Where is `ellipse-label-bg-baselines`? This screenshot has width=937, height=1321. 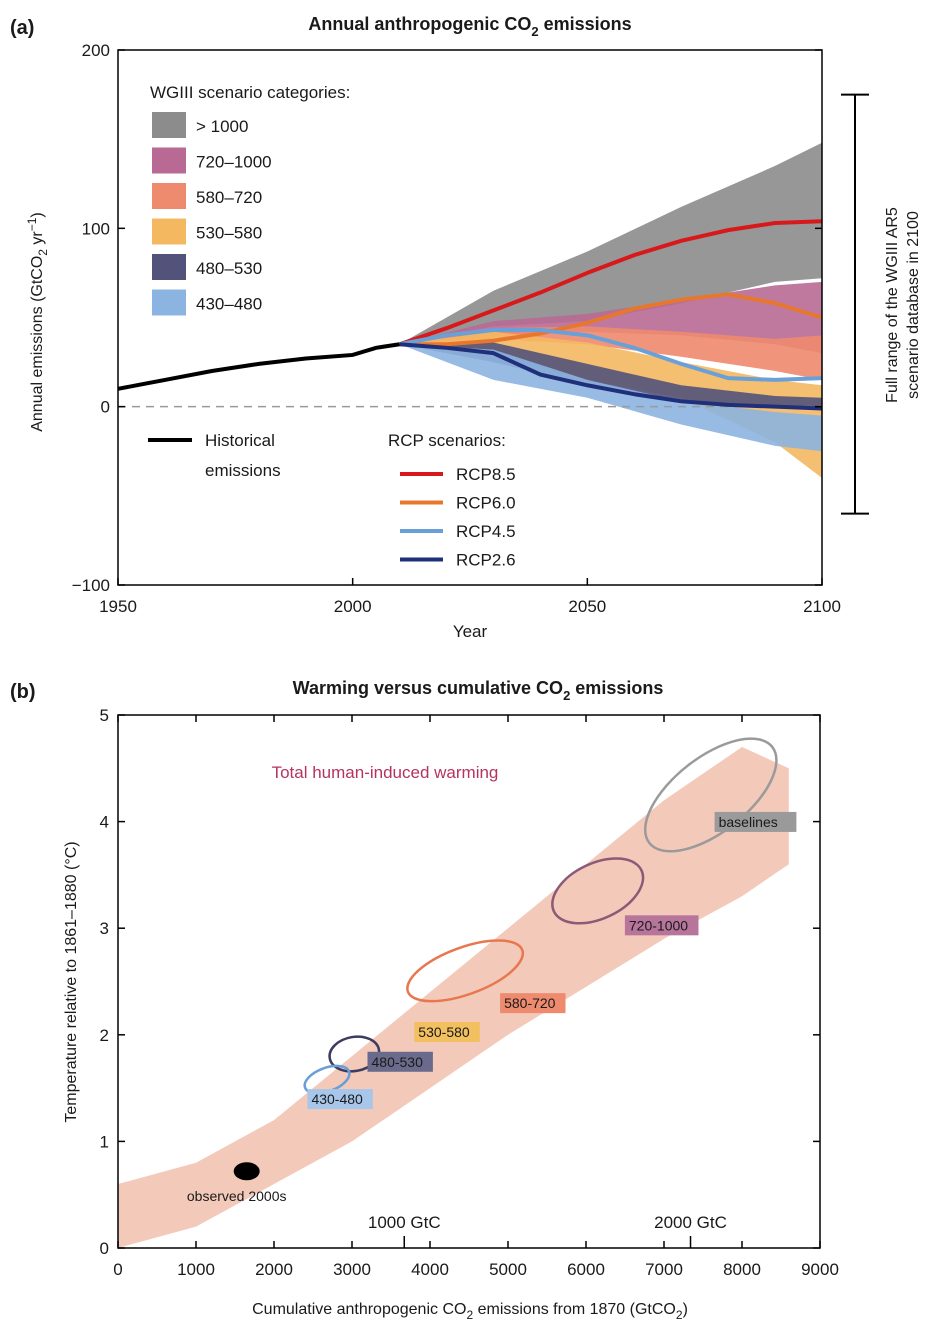 ellipse-label-bg-baselines is located at coordinates (755, 821).